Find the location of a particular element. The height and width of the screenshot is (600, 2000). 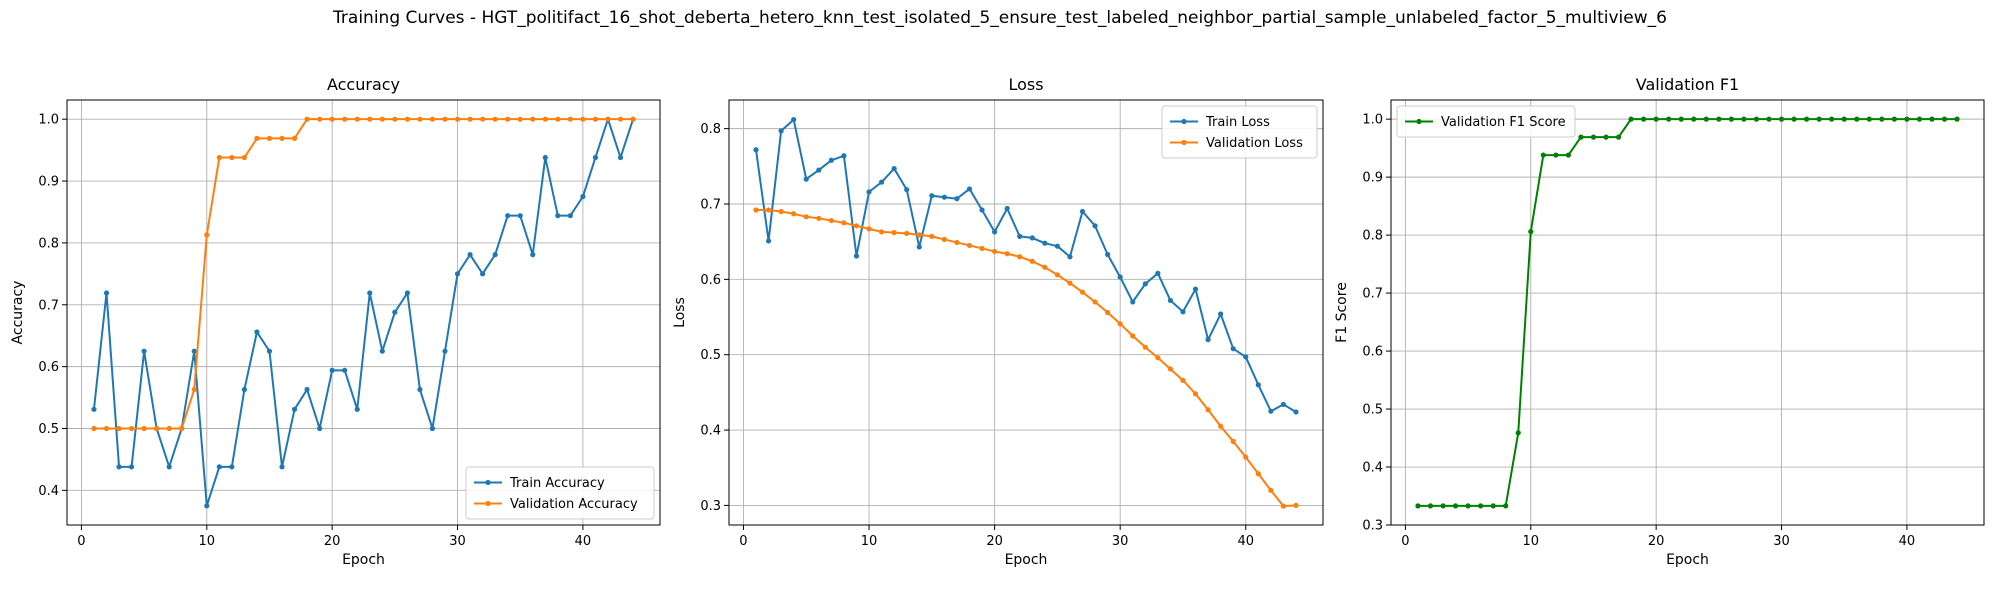

y-tick-label: 0.5 is located at coordinates (710, 355).